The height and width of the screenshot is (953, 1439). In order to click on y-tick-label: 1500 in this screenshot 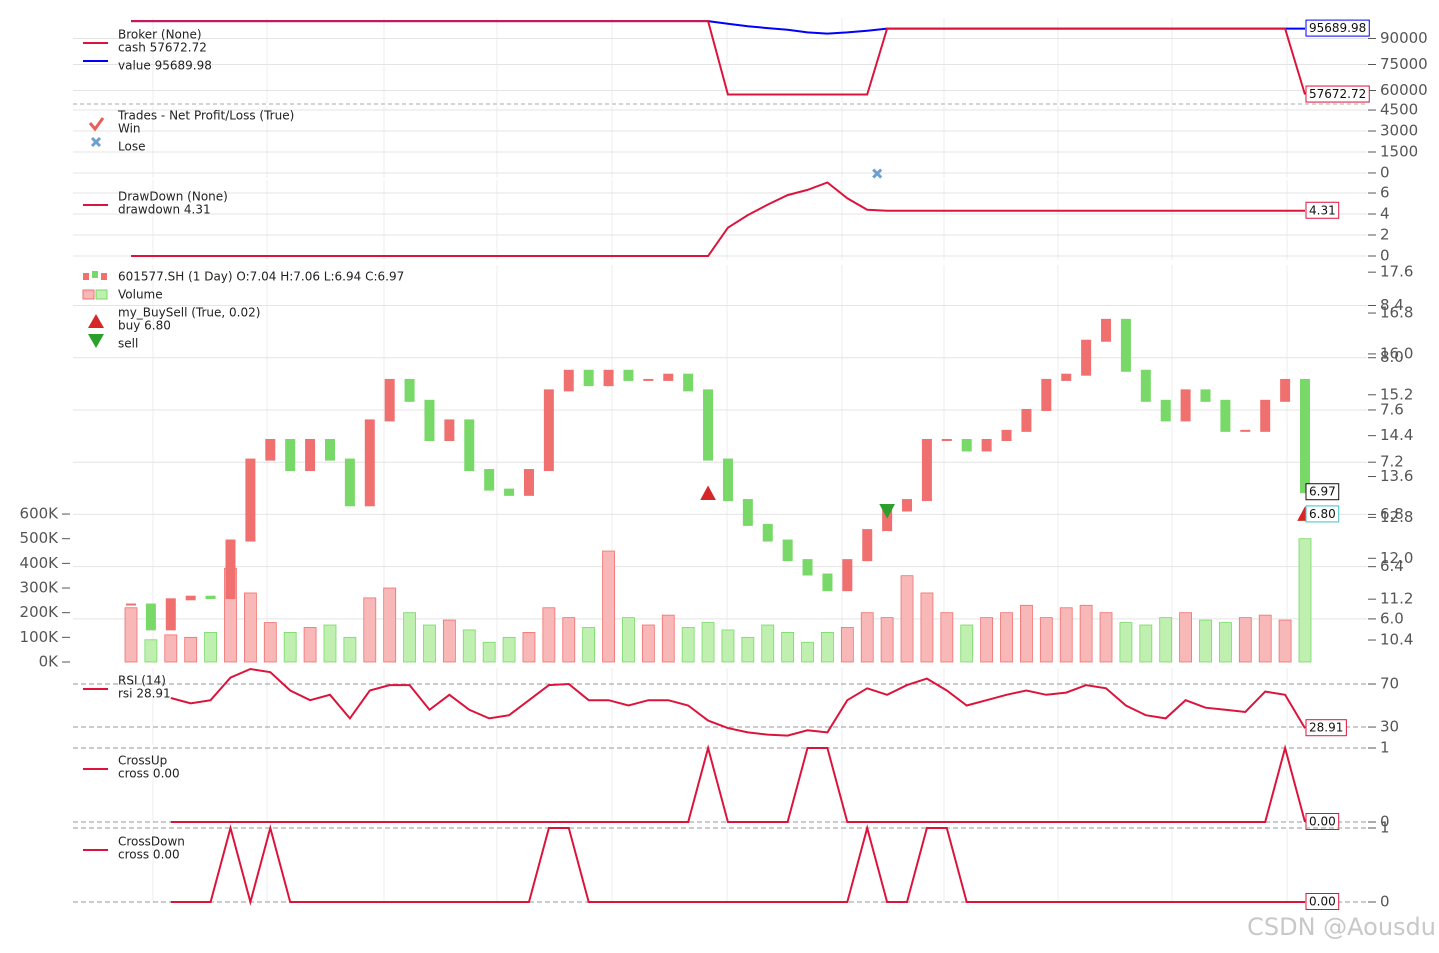, I will do `click(1399, 151)`.